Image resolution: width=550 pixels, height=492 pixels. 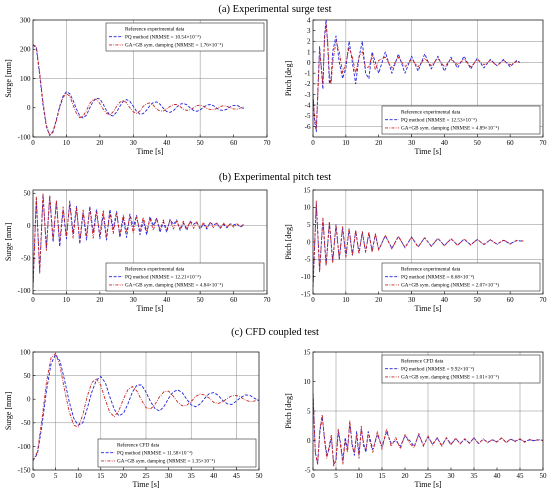 What do you see at coordinates (308, 352) in the screenshot?
I see `y-tick-label: 15` at bounding box center [308, 352].